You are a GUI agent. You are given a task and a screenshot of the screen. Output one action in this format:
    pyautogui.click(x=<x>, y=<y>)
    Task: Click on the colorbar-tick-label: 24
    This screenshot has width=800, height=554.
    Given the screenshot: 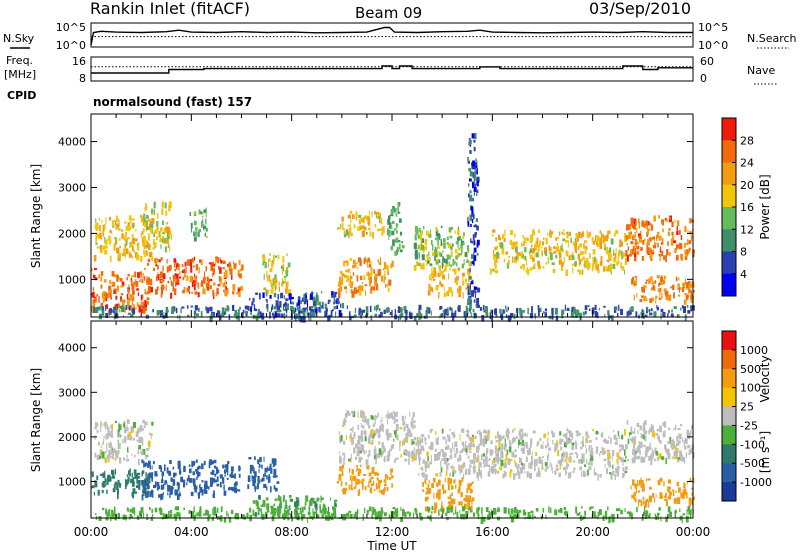 What is the action you would take?
    pyautogui.click(x=747, y=163)
    